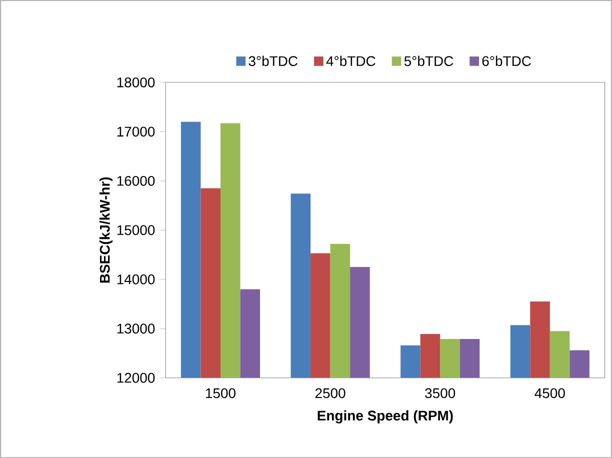 This screenshot has height=458, width=612. I want to click on legend-label: 4°bTDC, so click(351, 61).